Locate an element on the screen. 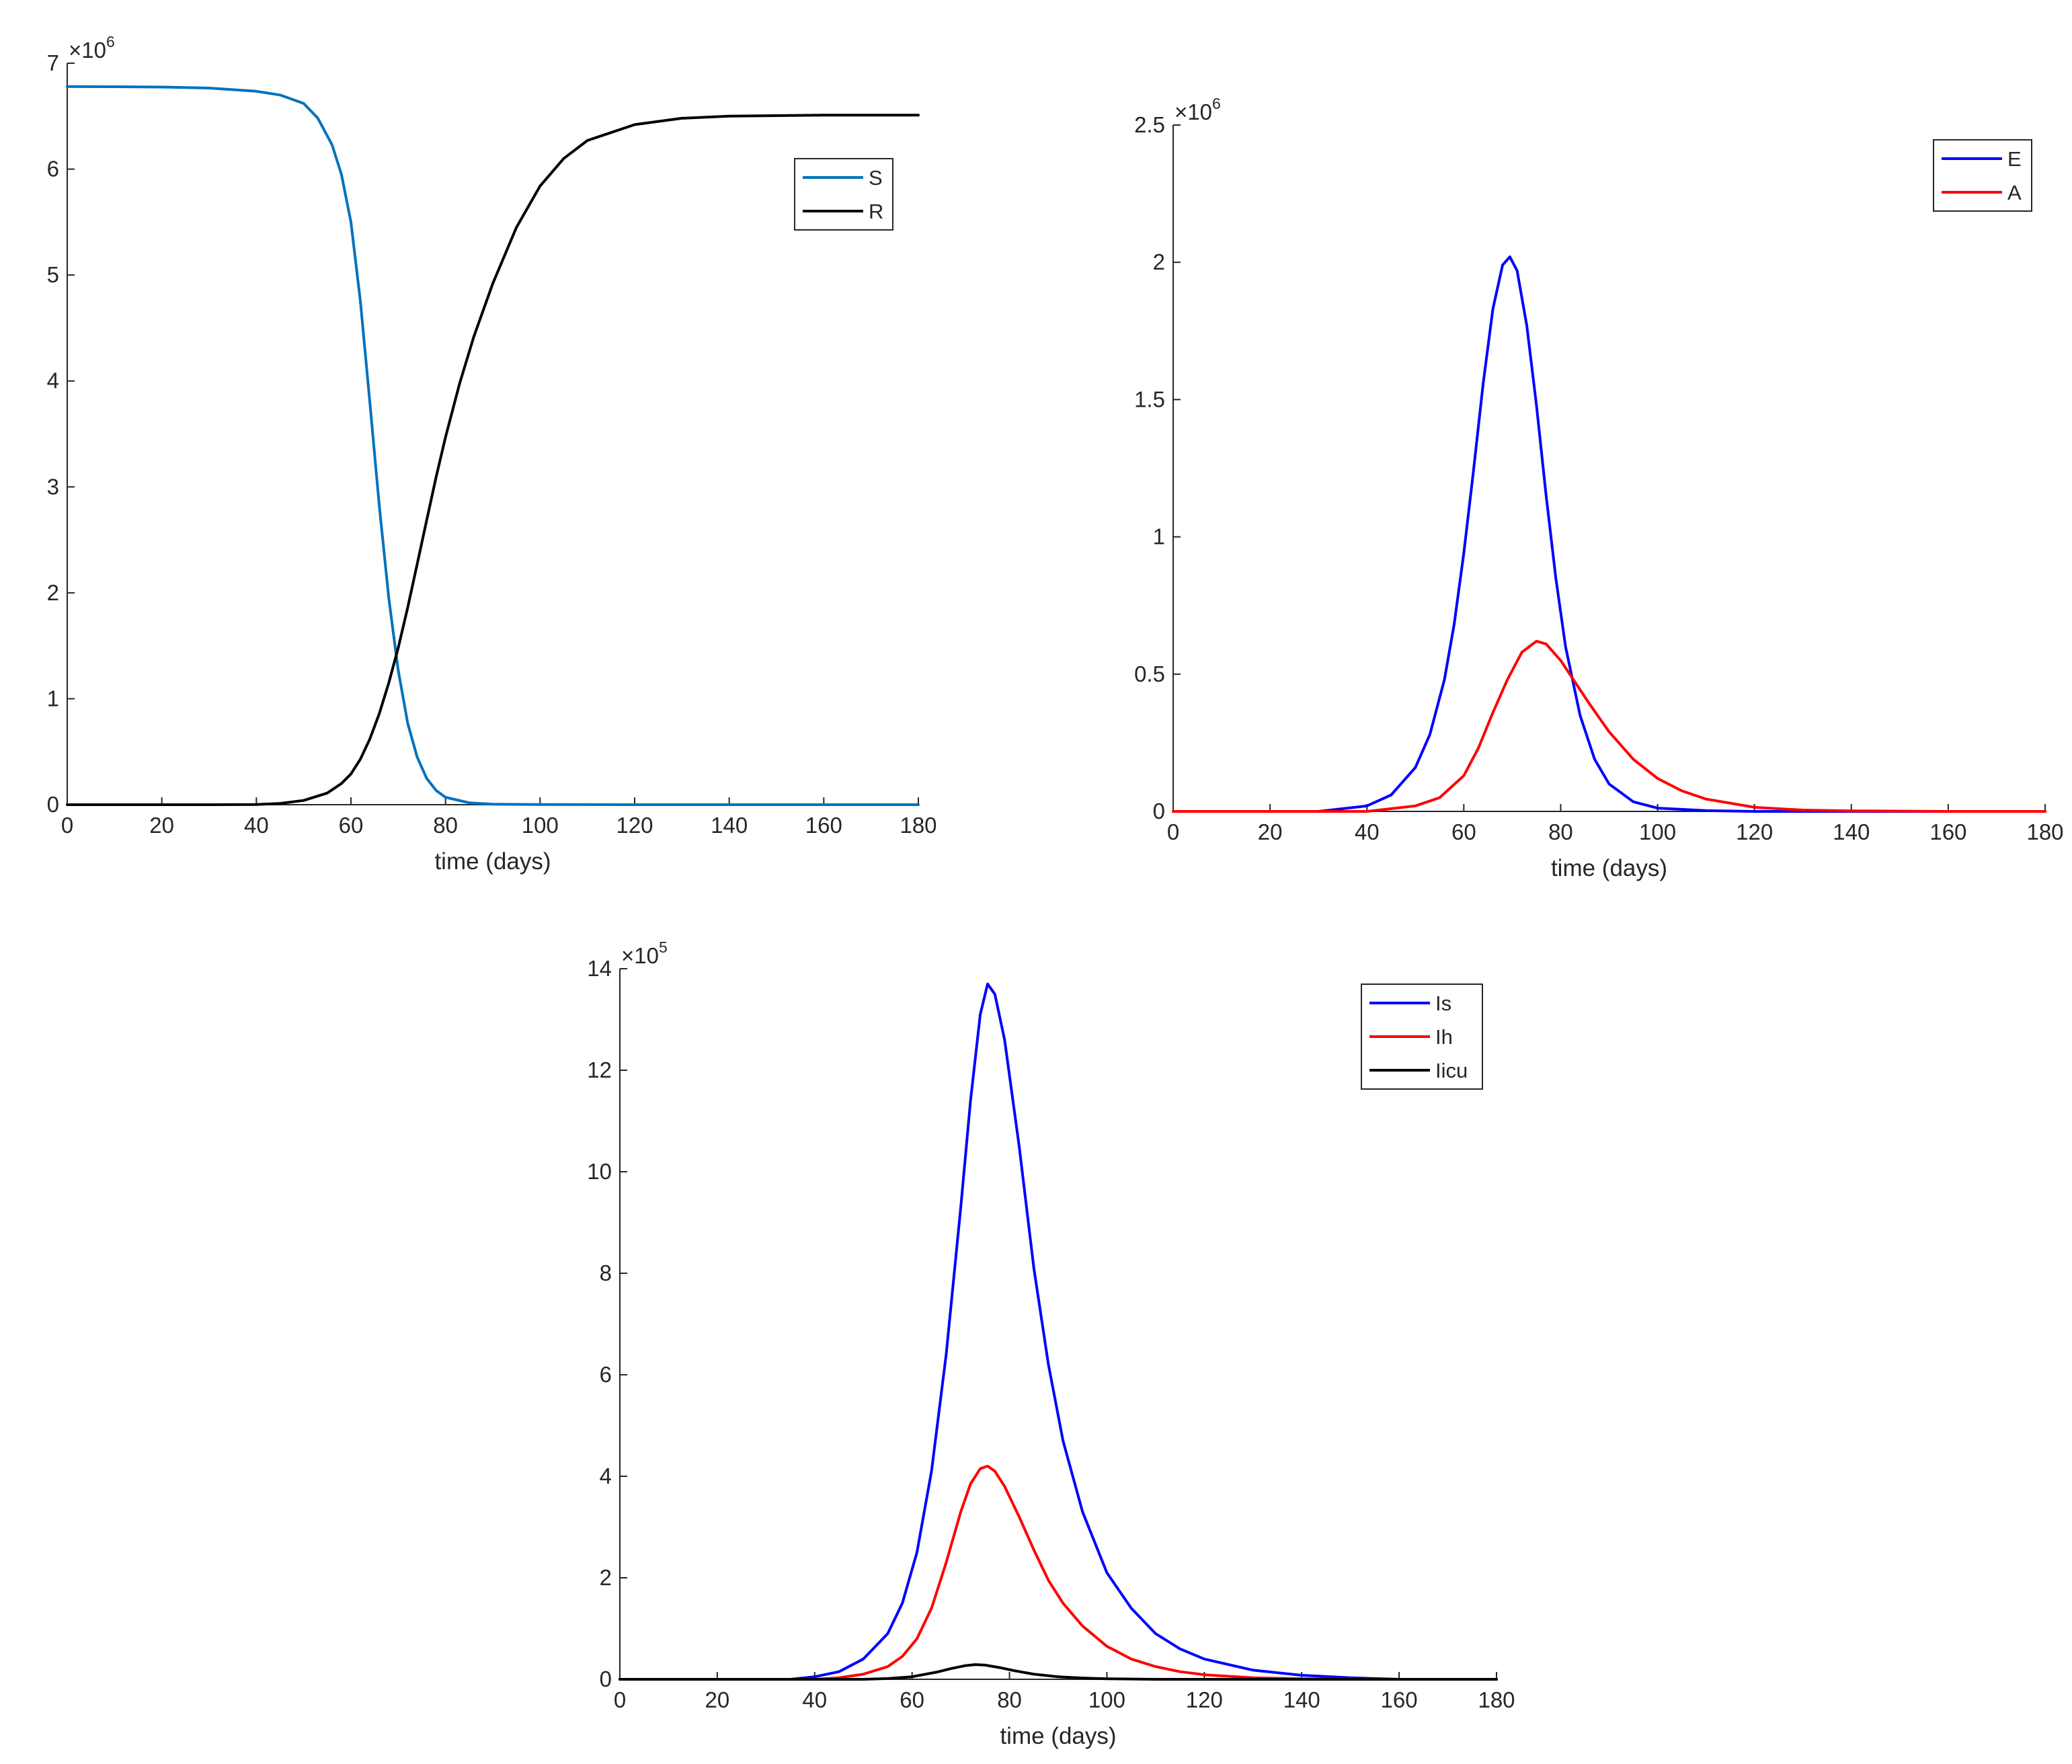 The width and height of the screenshot is (2072, 1764). y-tick-label: 7 is located at coordinates (53, 62).